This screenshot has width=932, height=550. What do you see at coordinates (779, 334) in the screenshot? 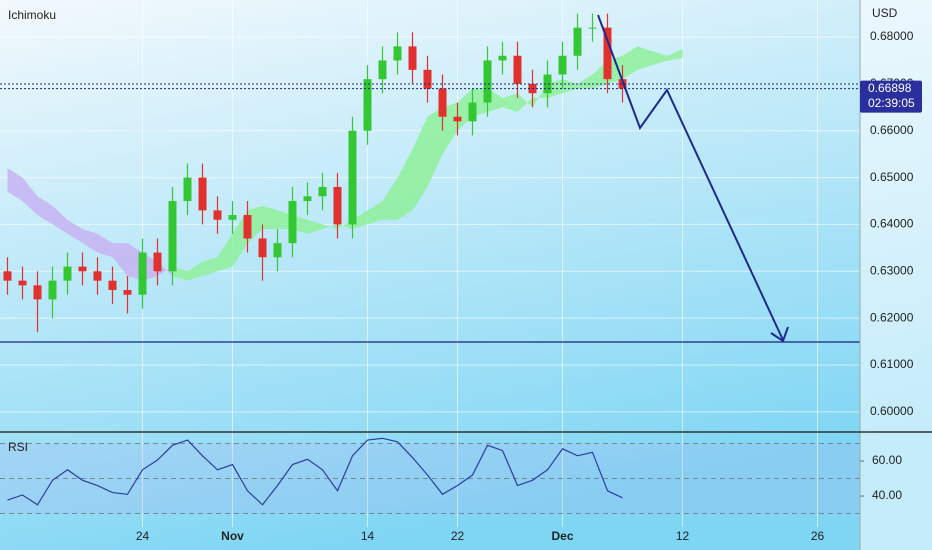
I see `projection-arrowhead` at bounding box center [779, 334].